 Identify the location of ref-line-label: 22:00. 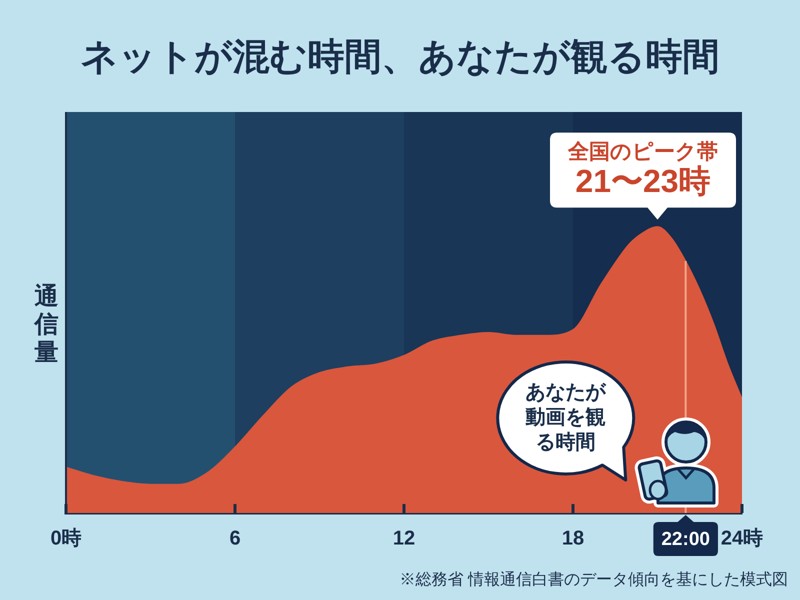
(685, 539).